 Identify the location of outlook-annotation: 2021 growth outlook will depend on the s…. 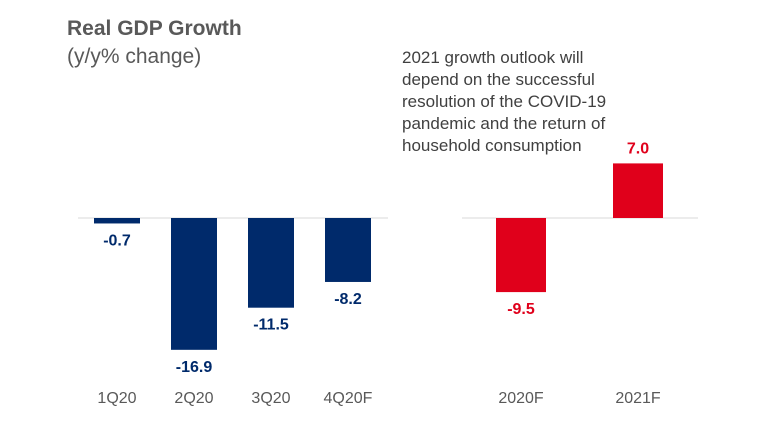
(504, 101).